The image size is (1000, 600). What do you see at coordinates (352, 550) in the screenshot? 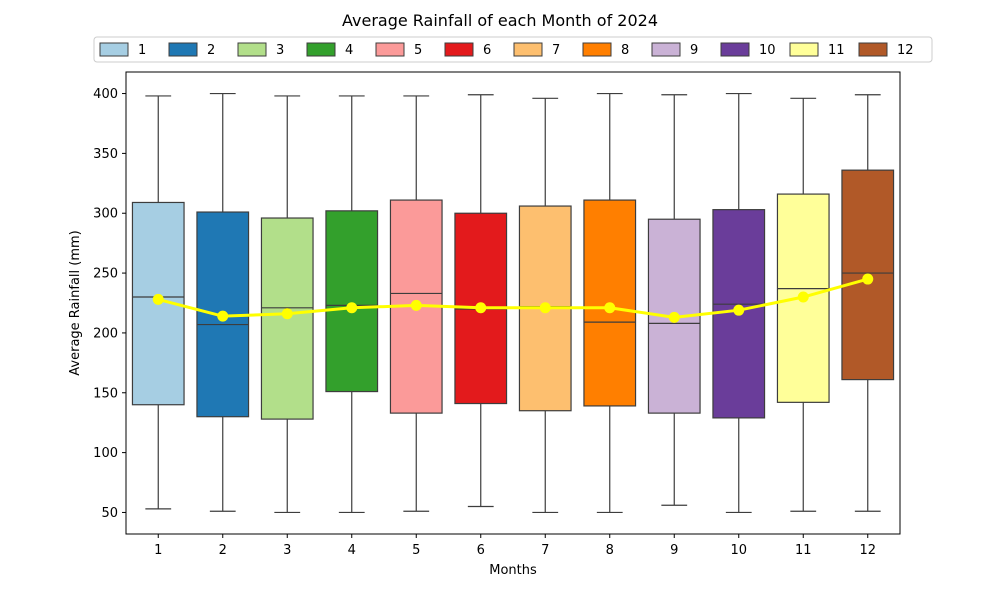
I see `x-tick-label: 4` at bounding box center [352, 550].